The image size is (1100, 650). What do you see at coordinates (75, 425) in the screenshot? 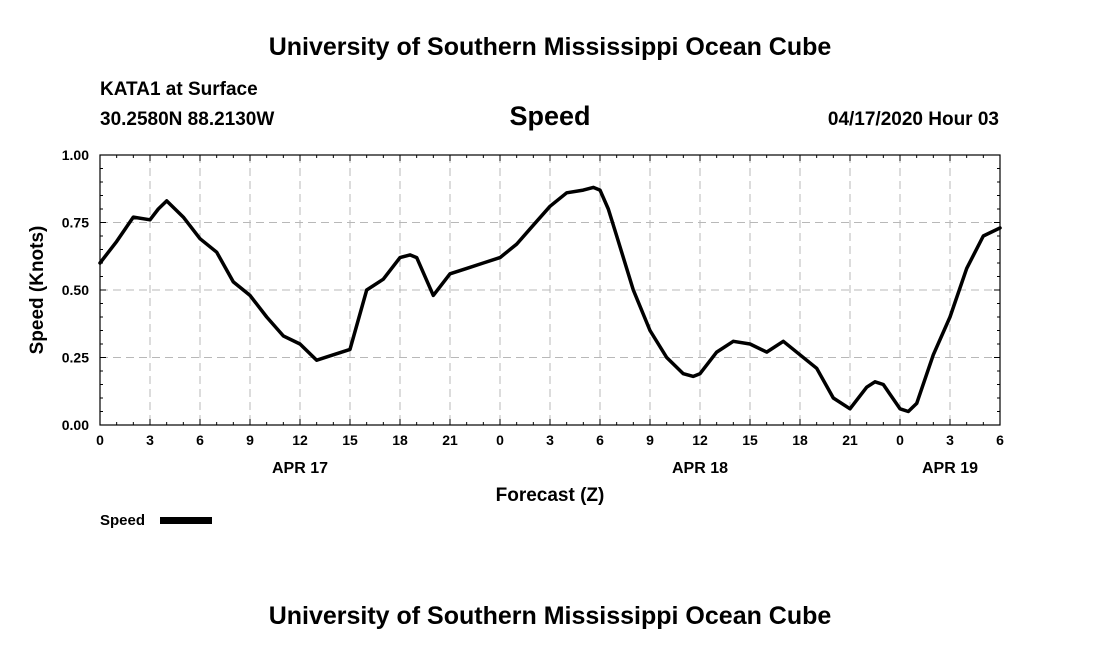
I see `y-tick-label: 0.00` at bounding box center [75, 425].